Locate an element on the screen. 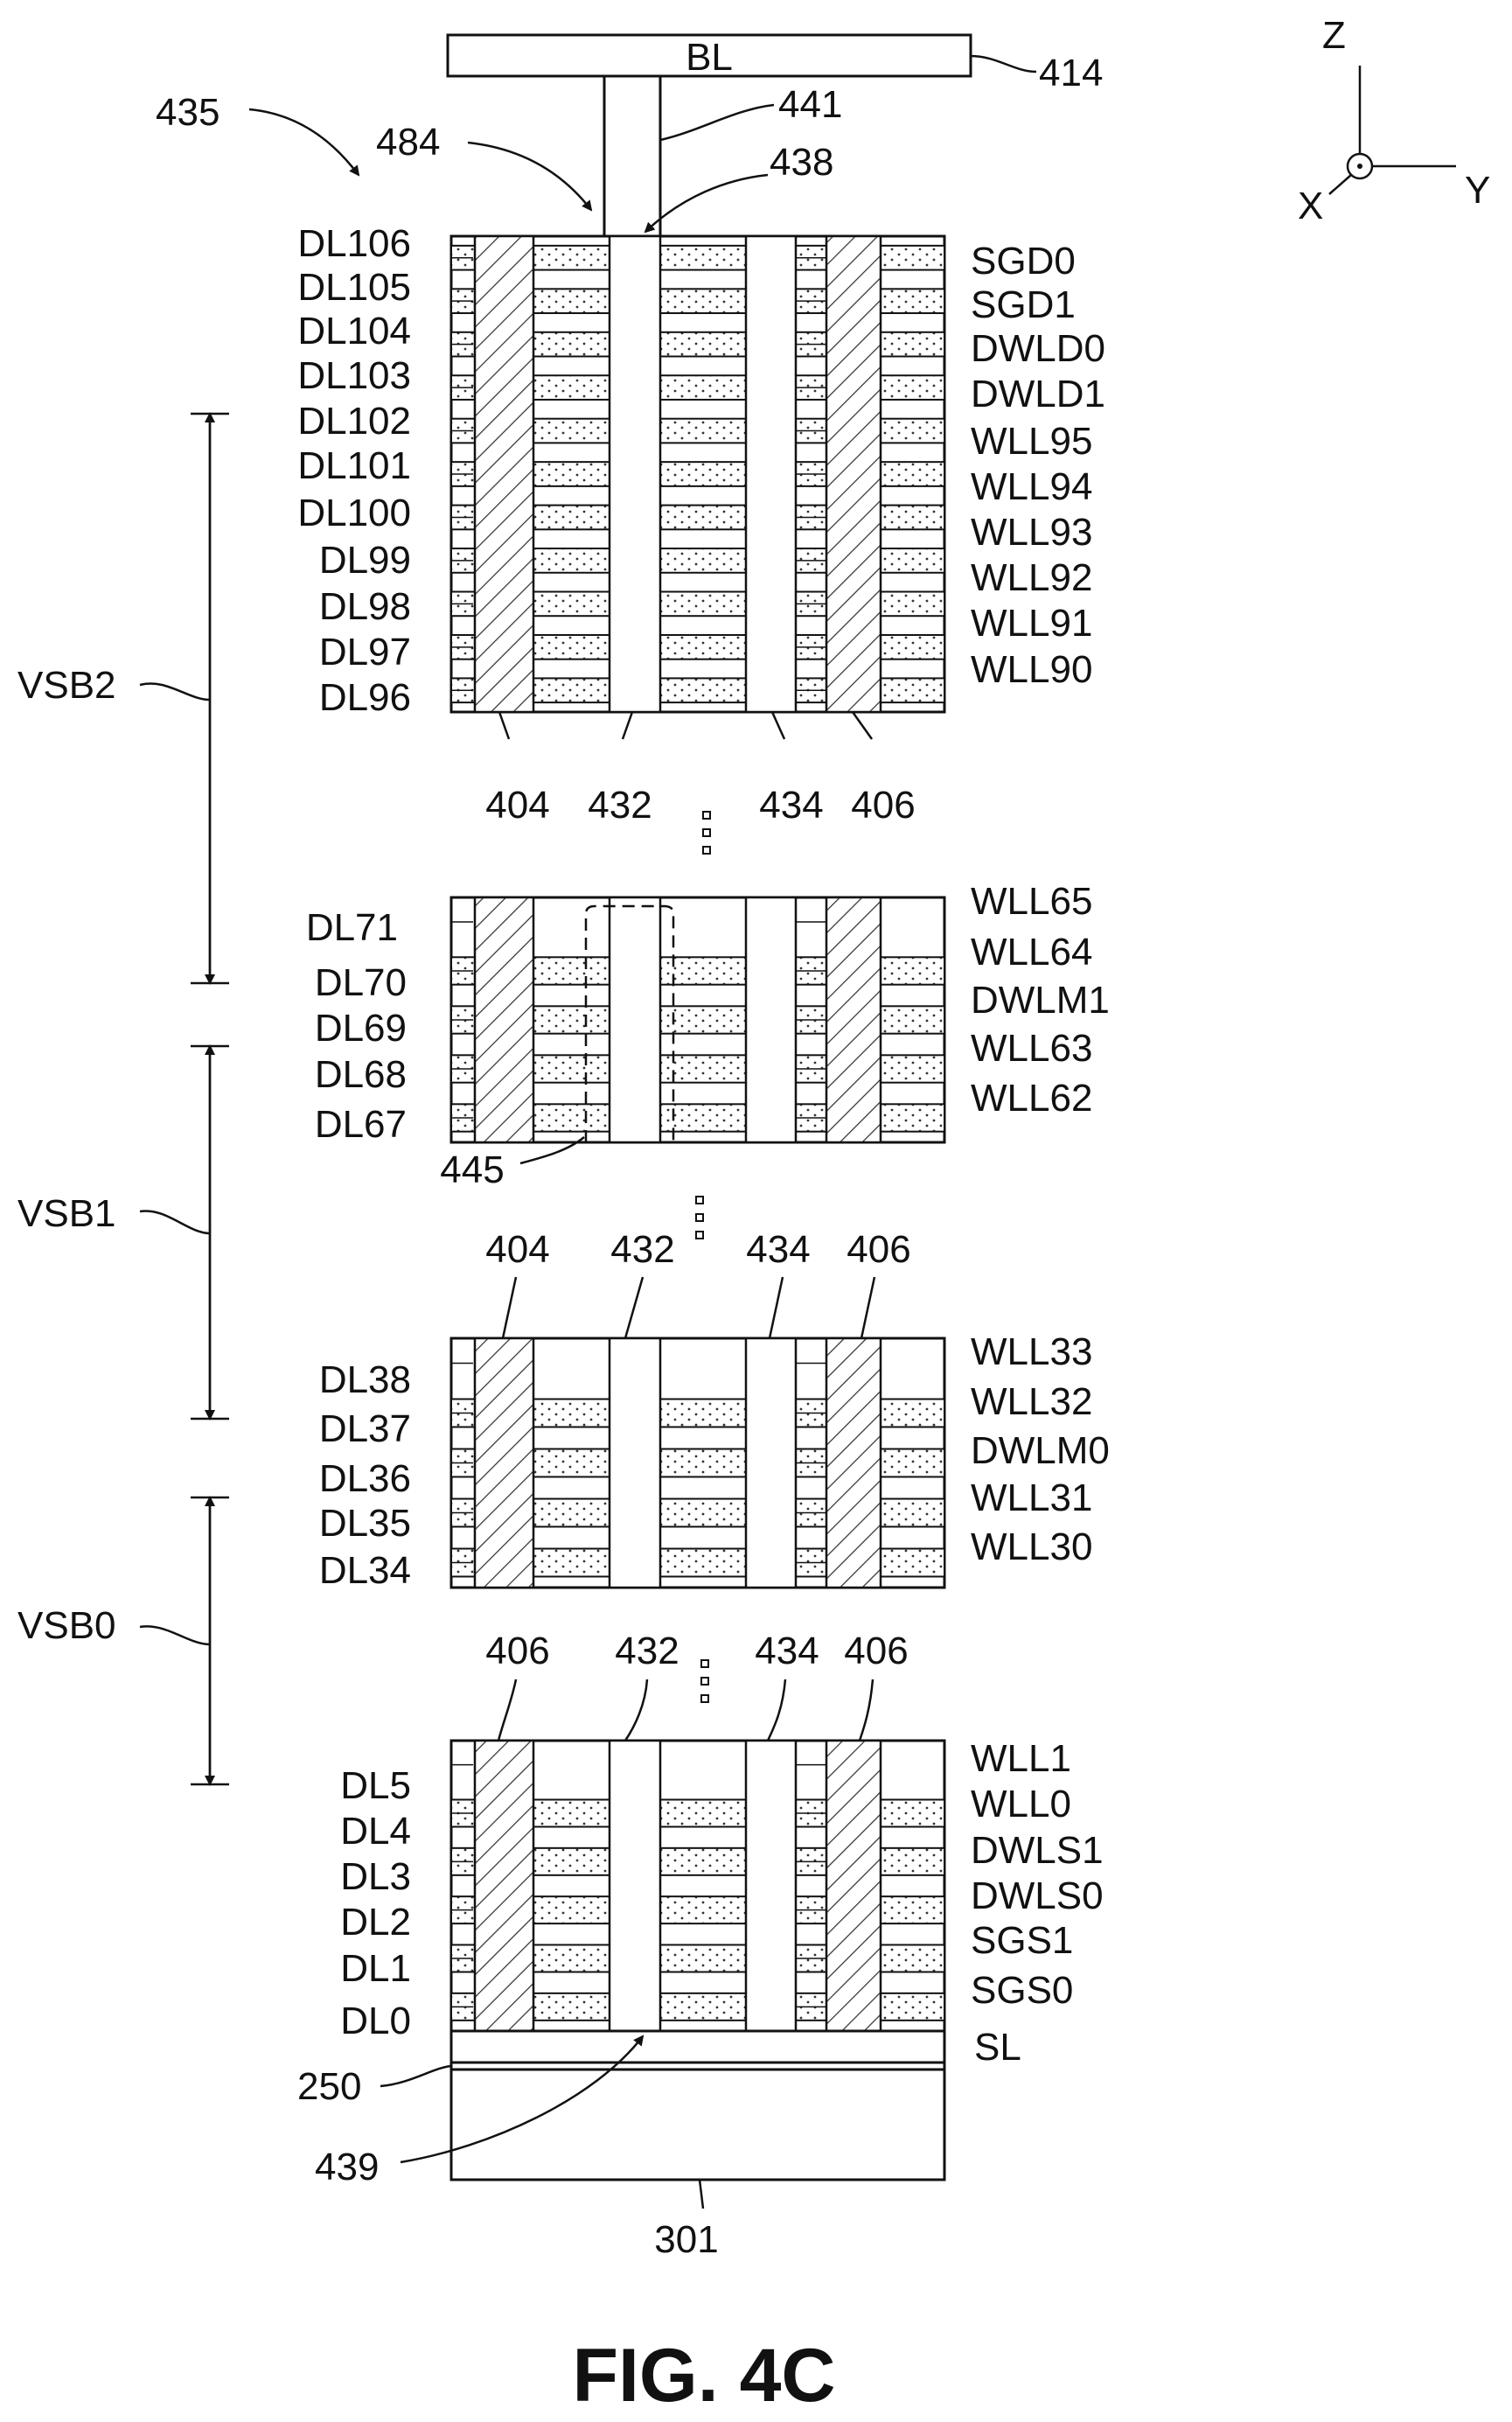  dl-label: DL2 is located at coordinates (376, 1922).